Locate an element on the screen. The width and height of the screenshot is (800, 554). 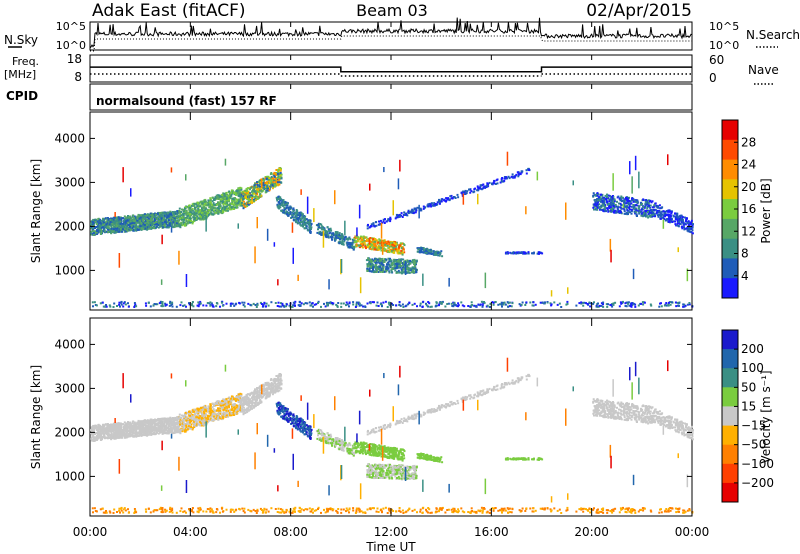
nsky-ytick-high: 10^5 is located at coordinates (71, 26).